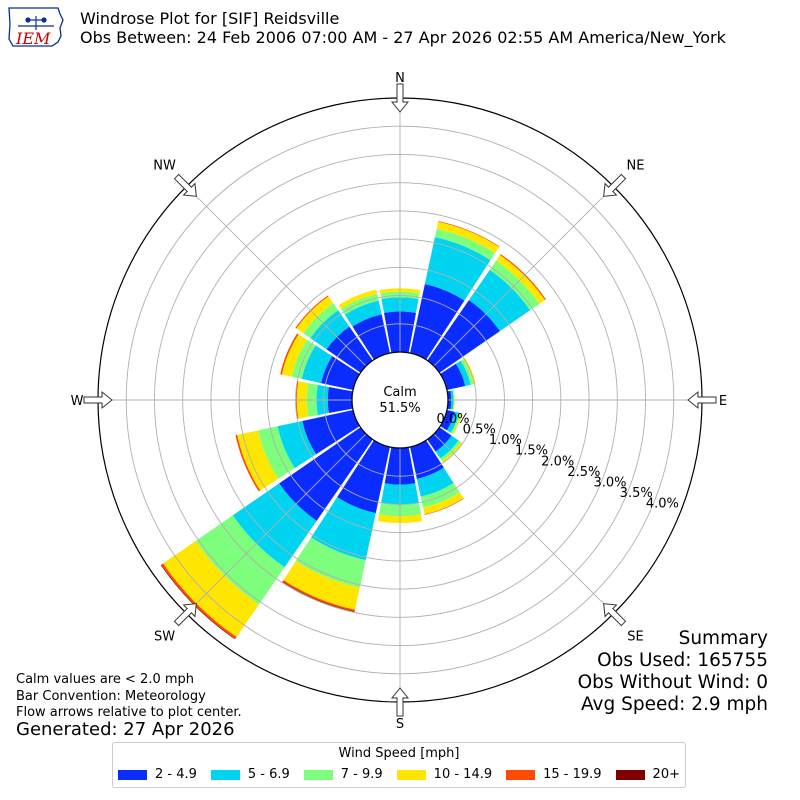  What do you see at coordinates (400, 78) in the screenshot?
I see `compass-label-n: N` at bounding box center [400, 78].